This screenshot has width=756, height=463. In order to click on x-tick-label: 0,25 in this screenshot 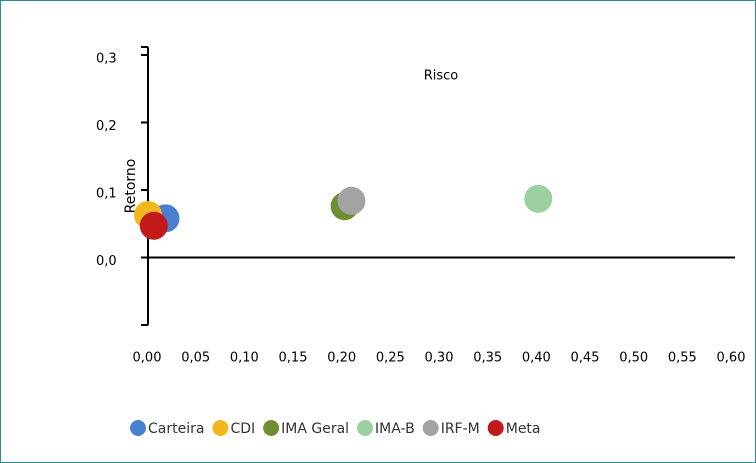, I will do `click(390, 358)`.